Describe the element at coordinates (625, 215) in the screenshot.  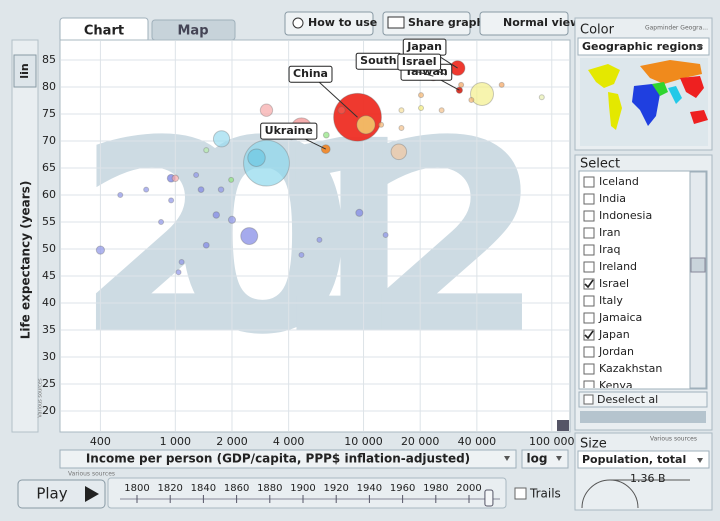
I see `country-label: Indonesia` at that location.